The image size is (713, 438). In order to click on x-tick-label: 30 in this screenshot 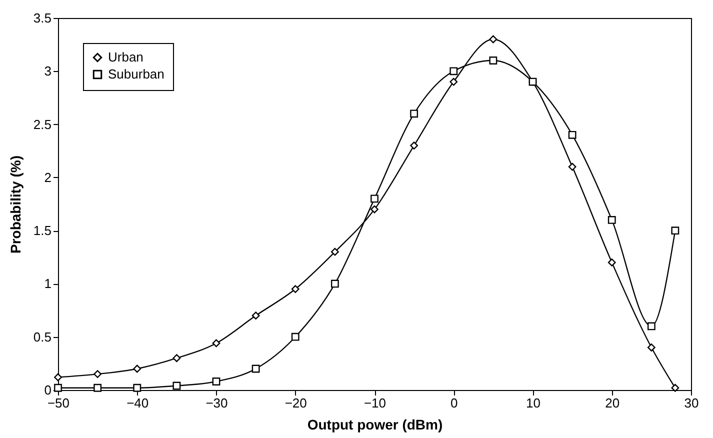, I will do `click(691, 403)`.